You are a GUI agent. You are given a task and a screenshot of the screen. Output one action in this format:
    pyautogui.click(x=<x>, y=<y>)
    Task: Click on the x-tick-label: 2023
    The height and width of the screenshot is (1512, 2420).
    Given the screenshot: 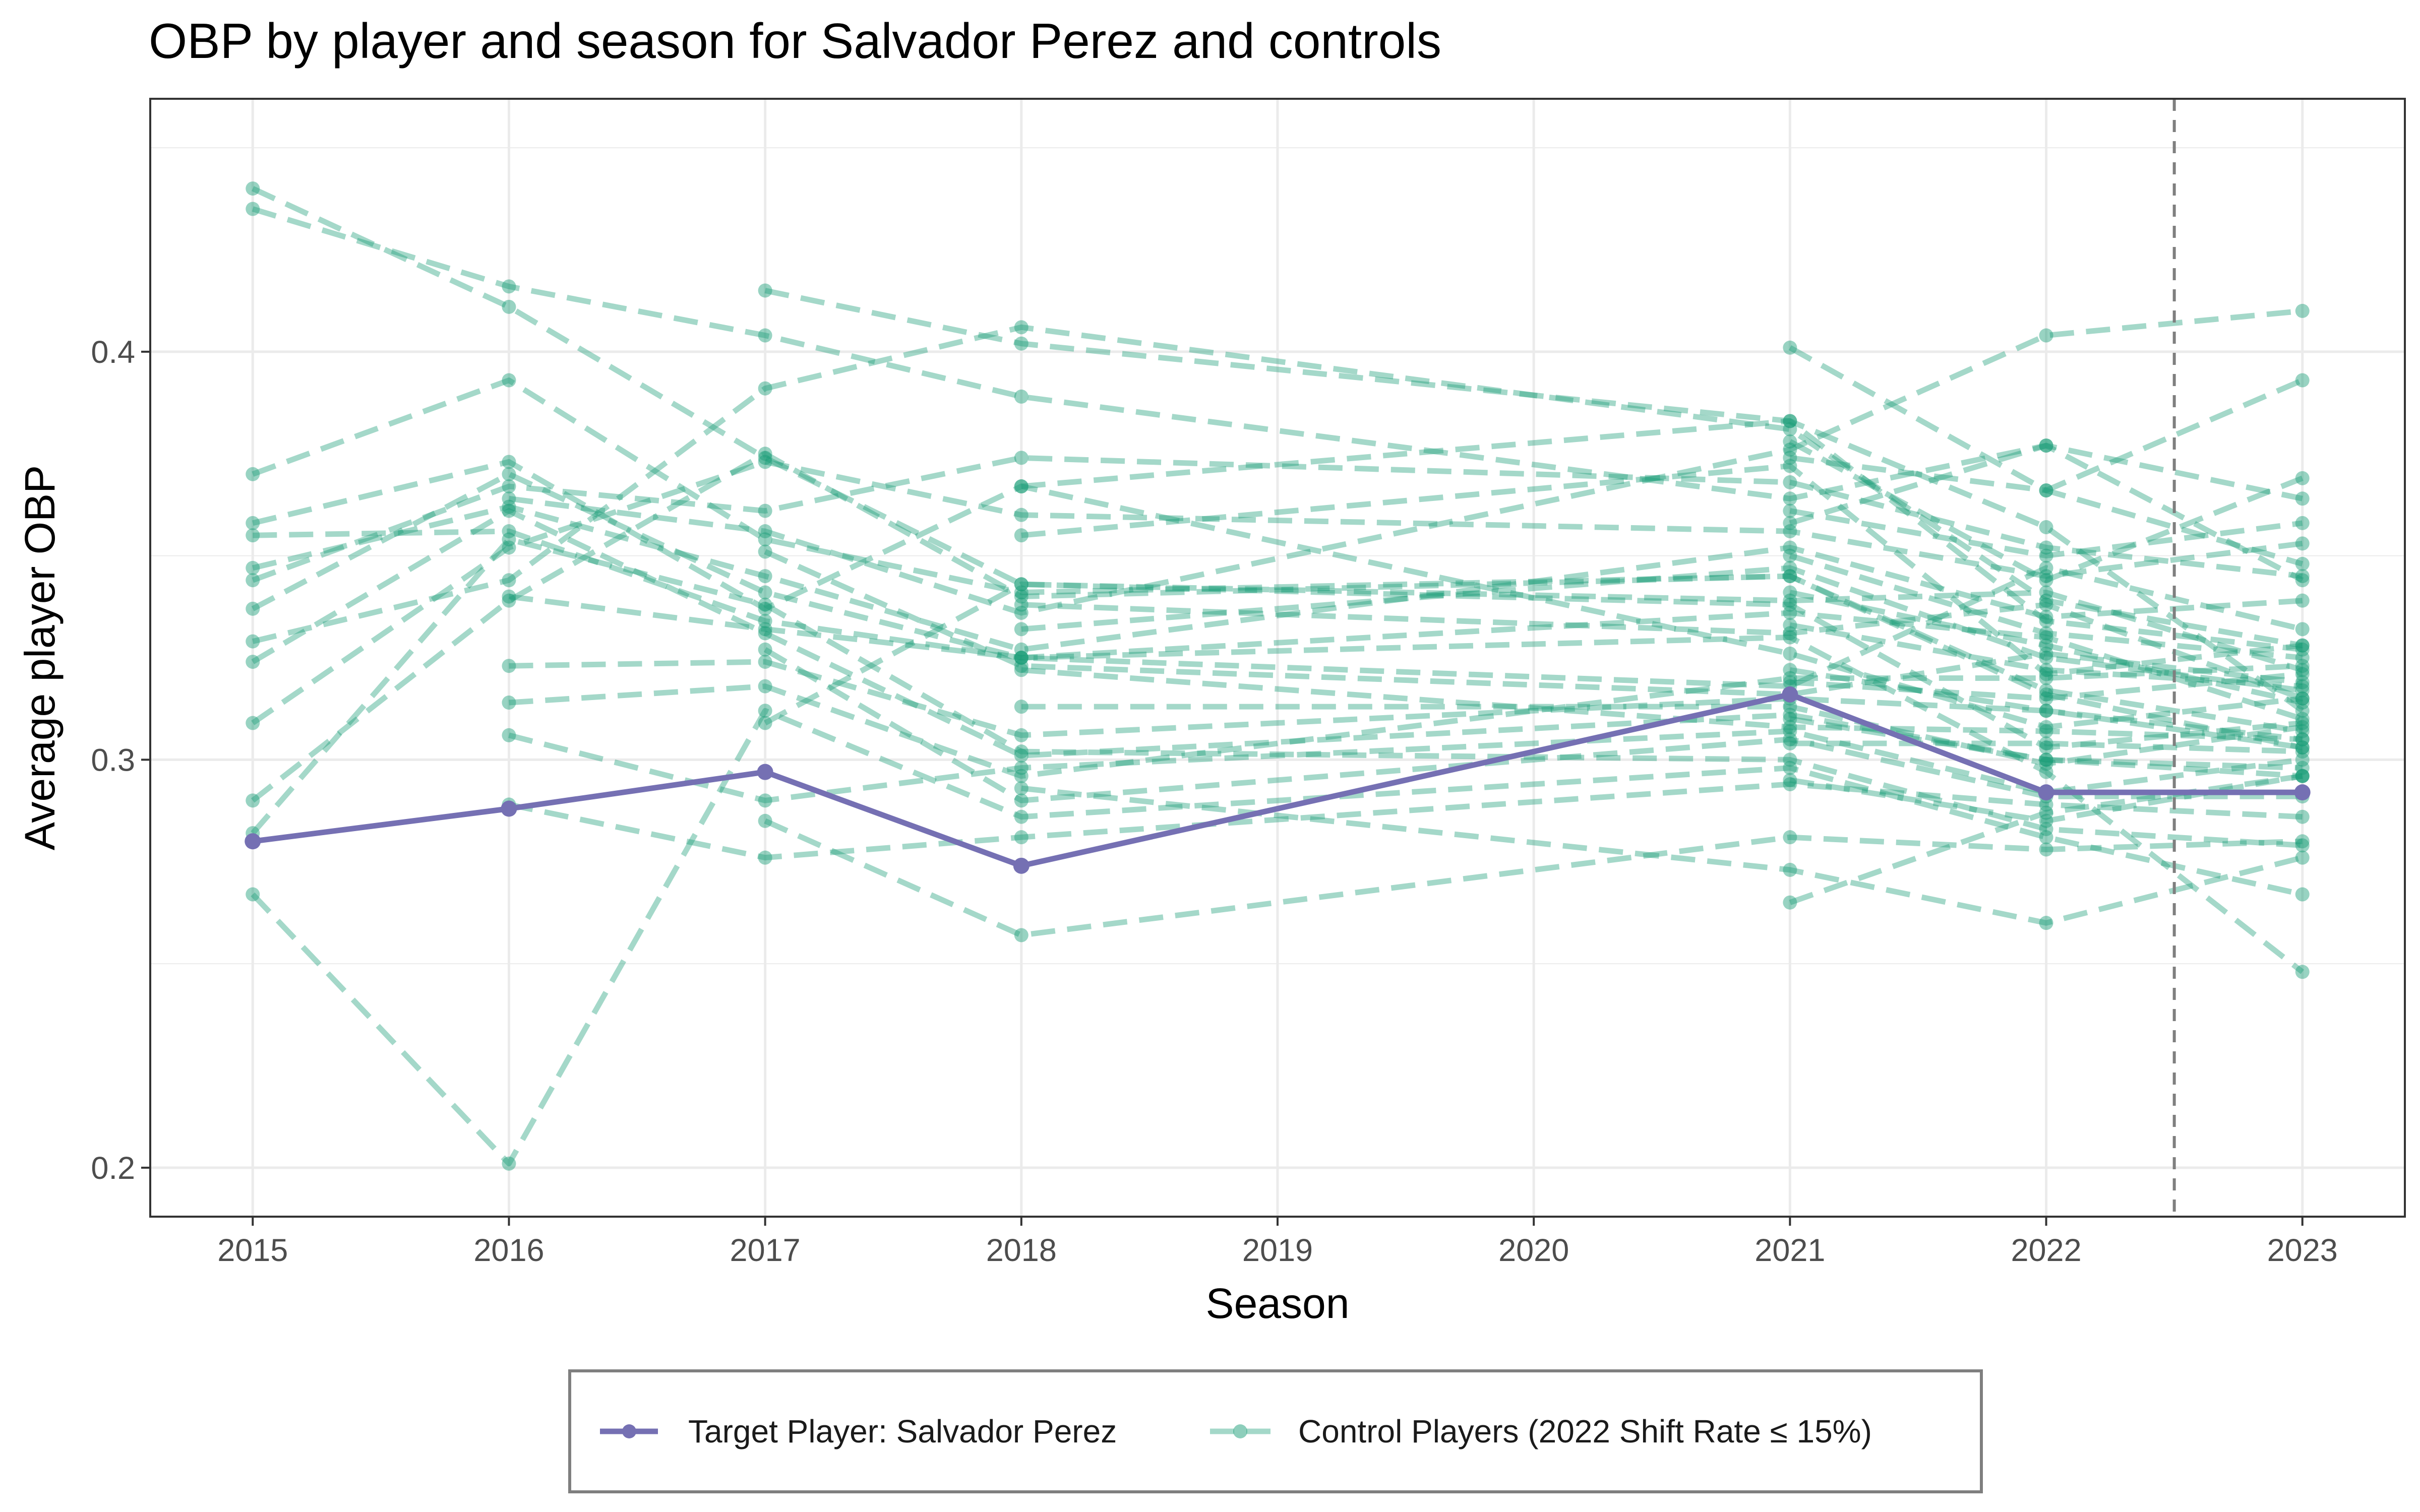 What is the action you would take?
    pyautogui.click(x=2302, y=1250)
    